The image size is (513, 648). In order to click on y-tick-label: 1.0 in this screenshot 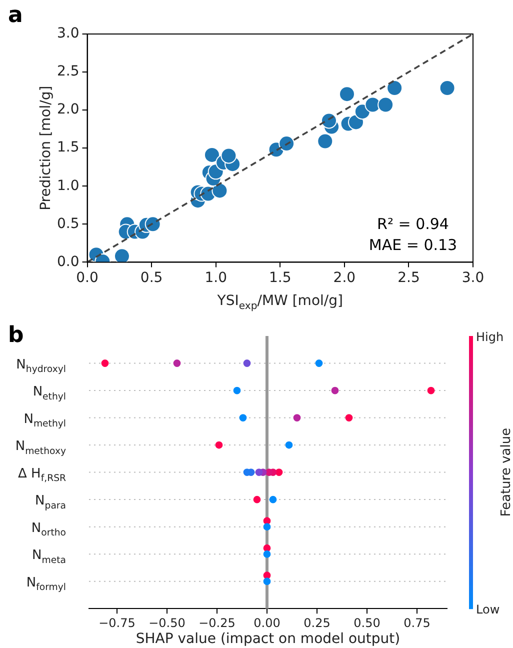, I will do `click(68, 186)`.